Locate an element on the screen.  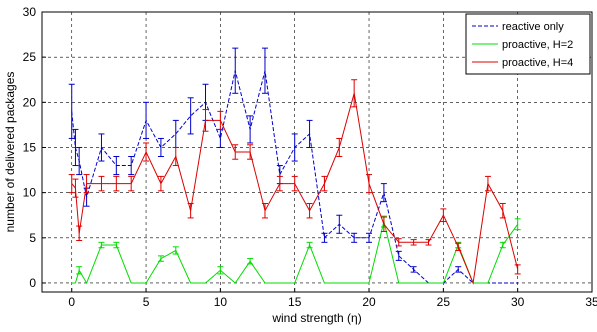
x-tick-label: 5 is located at coordinates (146, 302).